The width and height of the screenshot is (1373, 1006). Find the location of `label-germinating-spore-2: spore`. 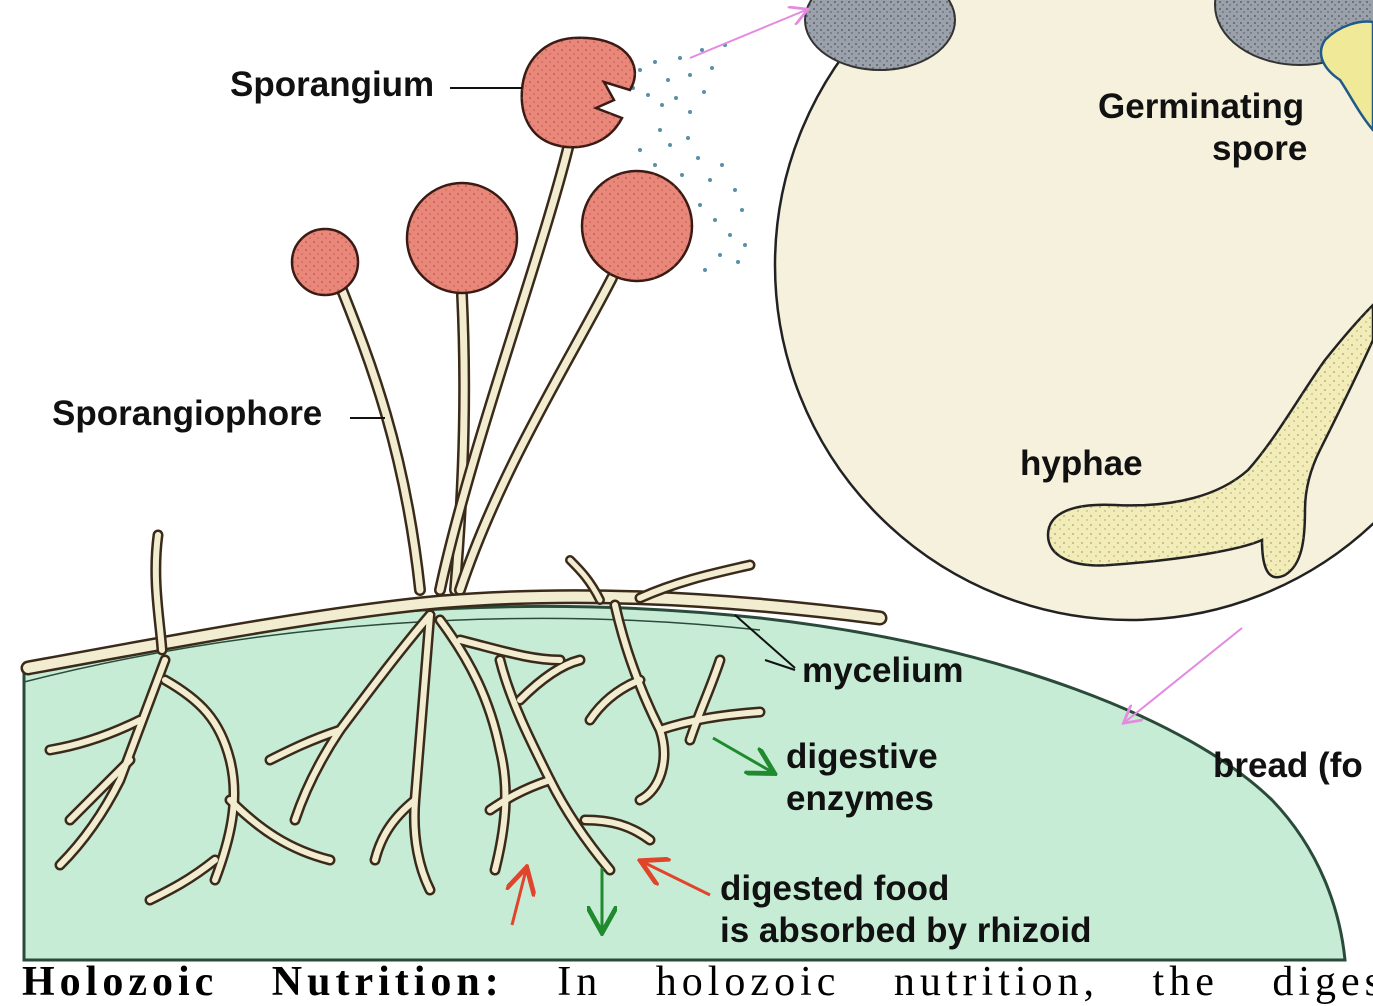

label-germinating-spore-2: spore is located at coordinates (1259, 148).